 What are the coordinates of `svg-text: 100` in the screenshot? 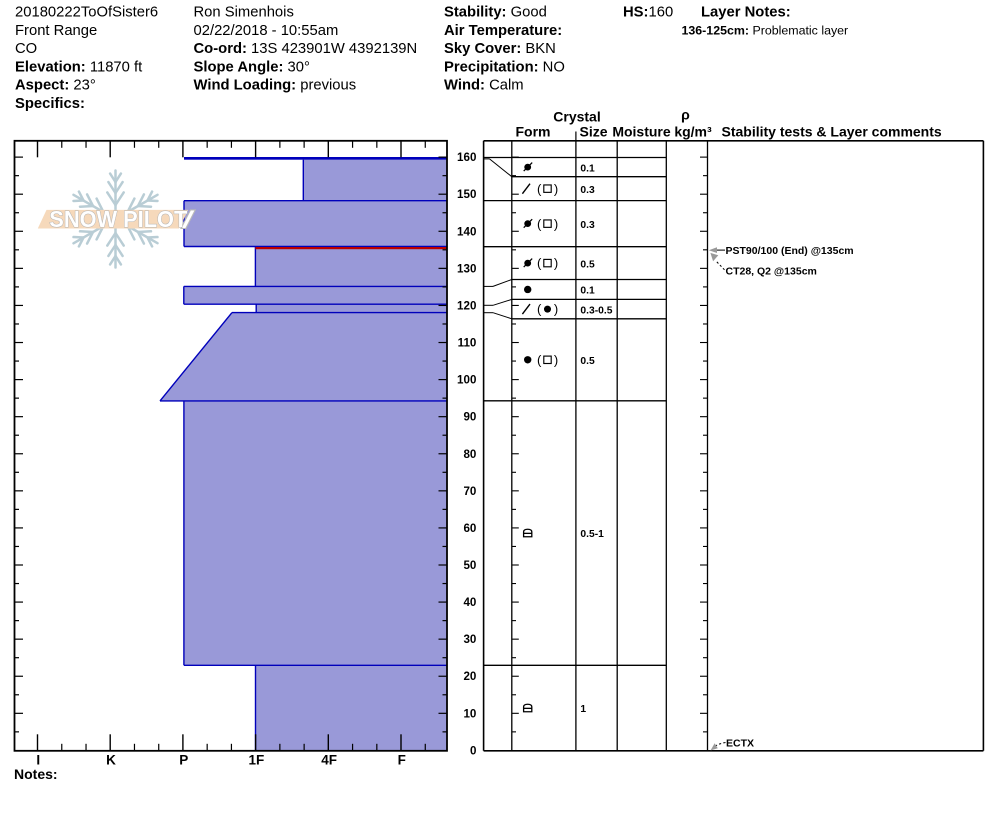 It's located at (466, 380).